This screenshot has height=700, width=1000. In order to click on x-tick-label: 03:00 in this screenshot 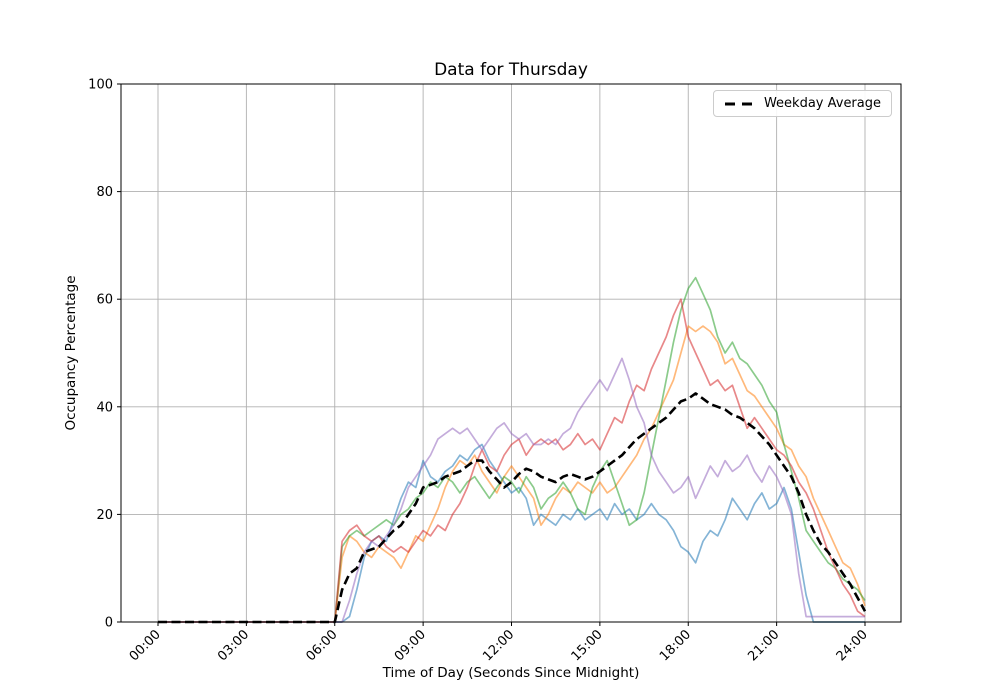, I will do `click(233, 645)`.